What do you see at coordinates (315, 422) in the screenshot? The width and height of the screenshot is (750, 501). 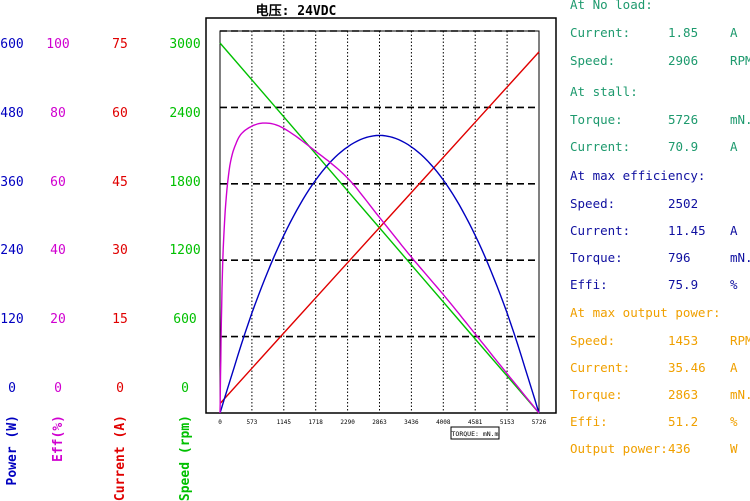 I see `x-tick-label: 1718` at bounding box center [315, 422].